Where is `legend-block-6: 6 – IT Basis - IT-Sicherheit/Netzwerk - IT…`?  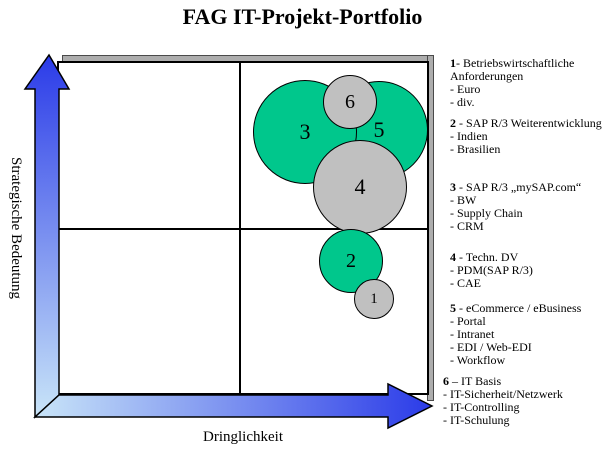
legend-block-6: 6 – IT Basis - IT-Sicherheit/Netzwerk - IT… is located at coordinates (522, 401).